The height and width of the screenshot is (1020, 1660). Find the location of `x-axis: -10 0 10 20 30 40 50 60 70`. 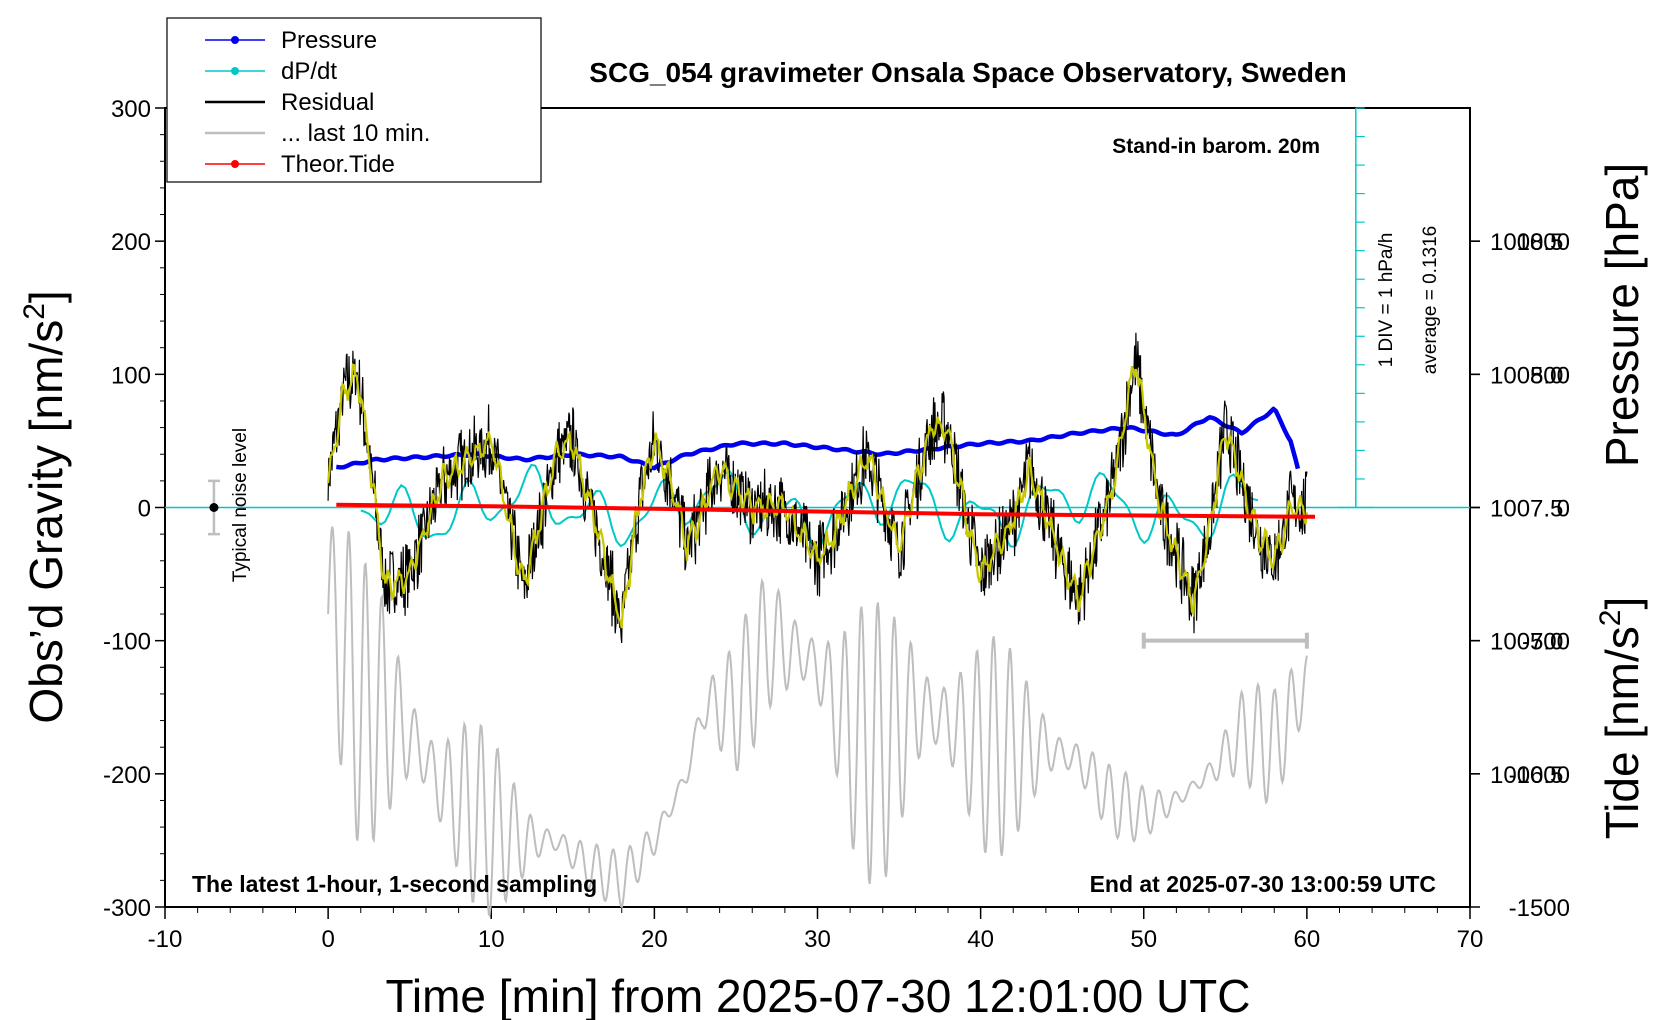

x-axis: -10 0 10 20 30 40 50 60 70 is located at coordinates (816, 930).